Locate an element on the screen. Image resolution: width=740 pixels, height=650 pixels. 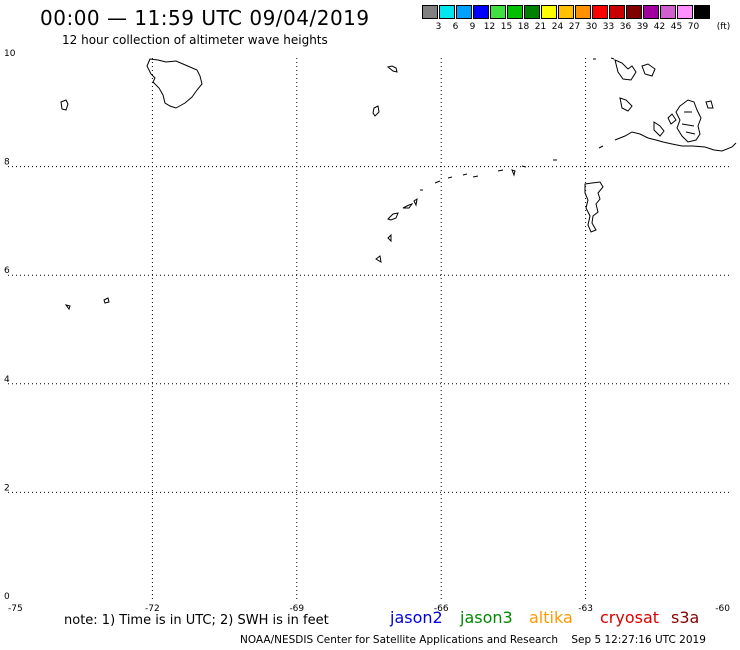
legend-label: 9 is located at coordinates (472, 27).